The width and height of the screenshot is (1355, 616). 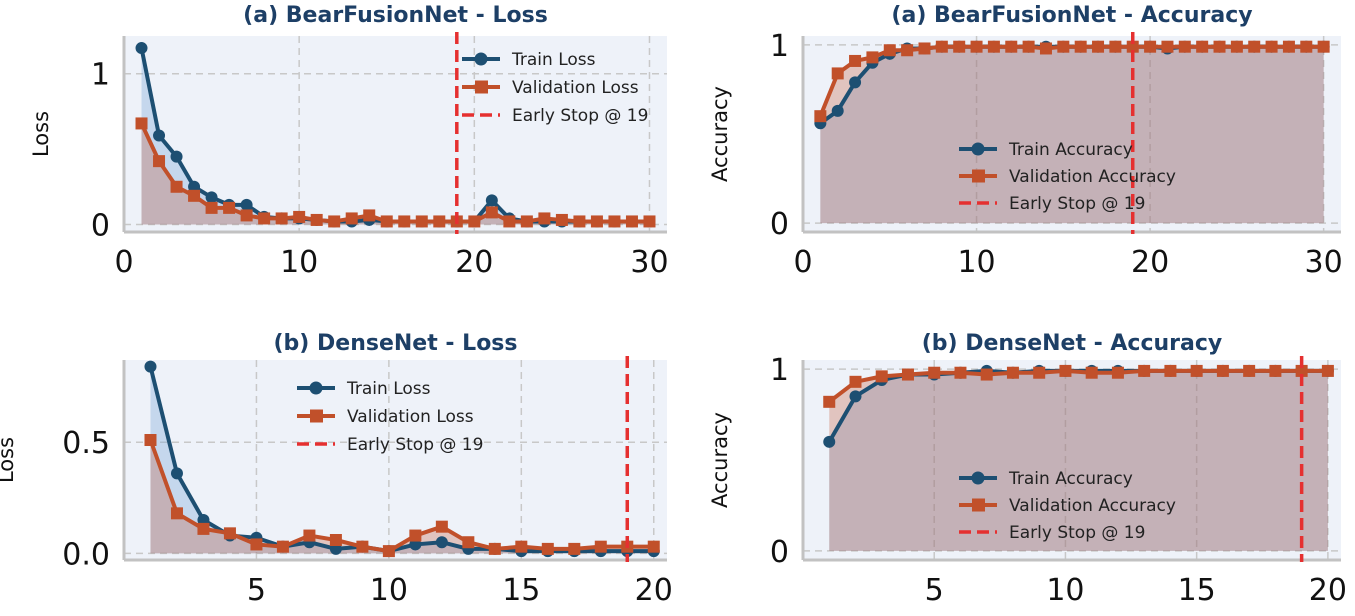 I want to click on x-tick-label: 15, so click(x=1197, y=590).